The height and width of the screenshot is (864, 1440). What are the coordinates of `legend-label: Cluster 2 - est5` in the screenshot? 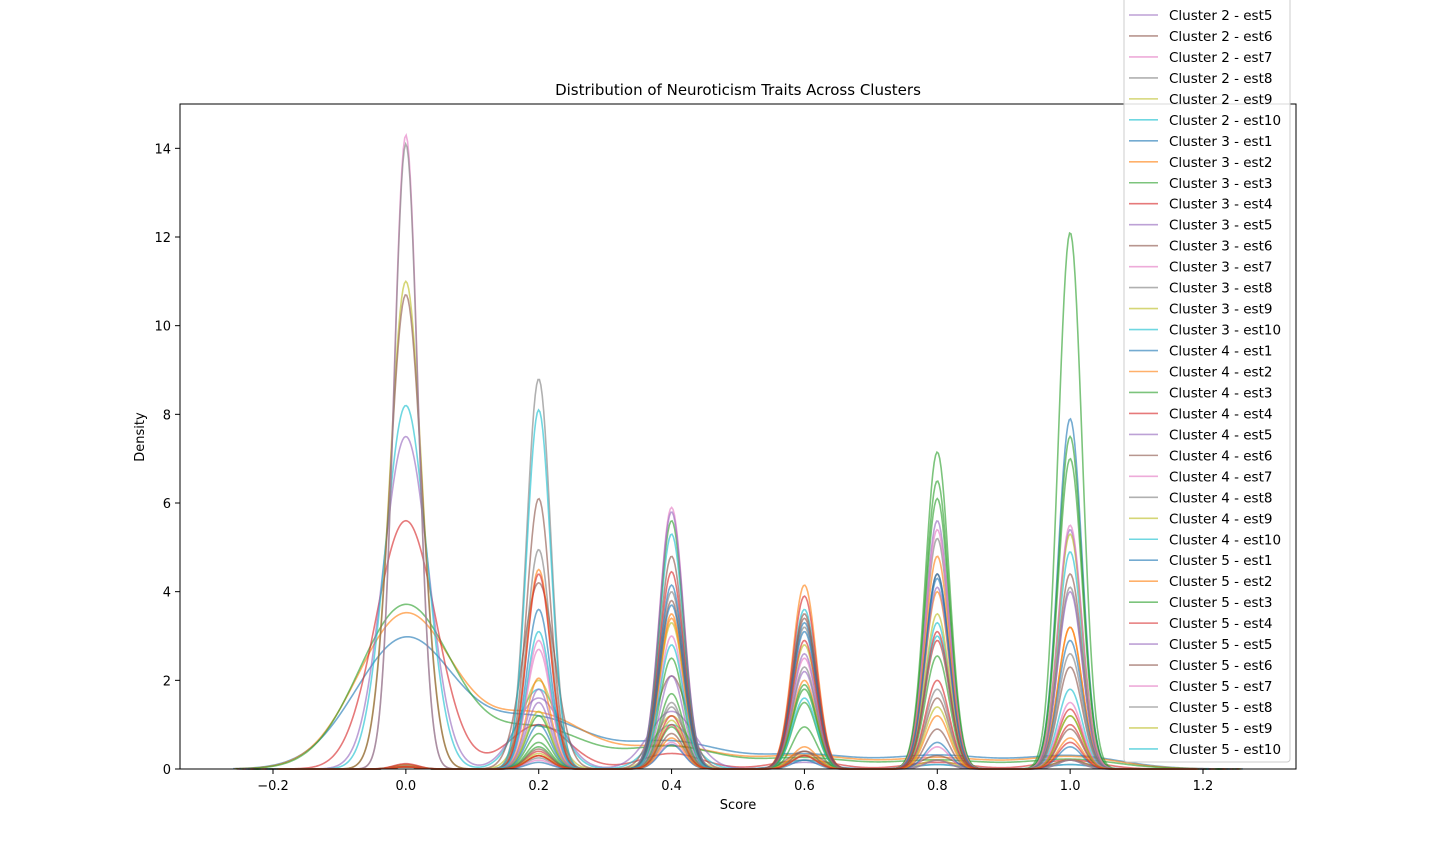 It's located at (1220, 16).